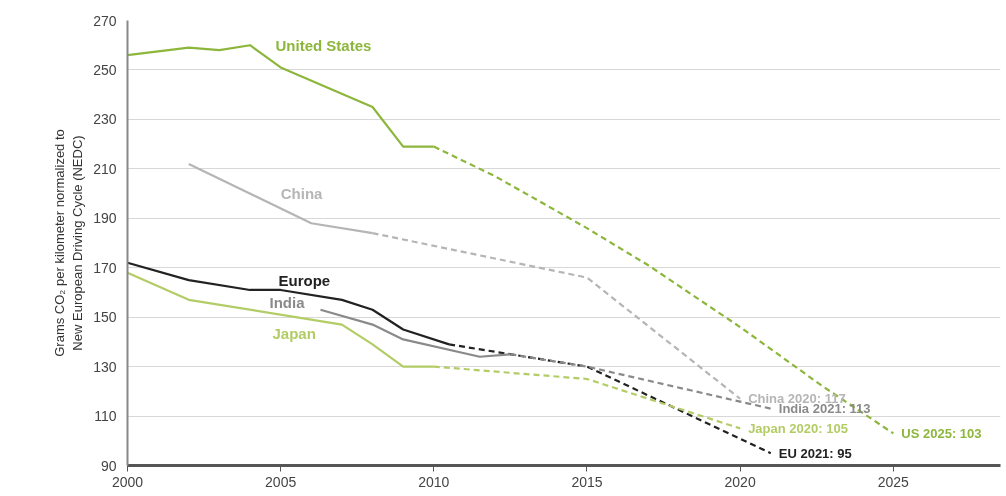 The width and height of the screenshot is (1006, 496). Describe the element at coordinates (587, 481) in the screenshot. I see `x-tick-label: 2015` at that location.